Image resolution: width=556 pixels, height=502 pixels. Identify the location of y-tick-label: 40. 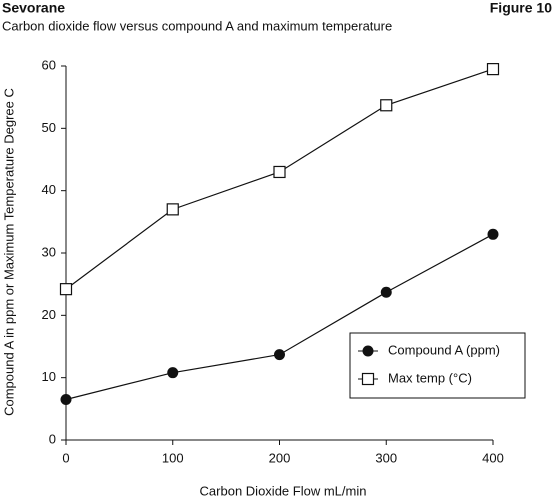
(49, 189).